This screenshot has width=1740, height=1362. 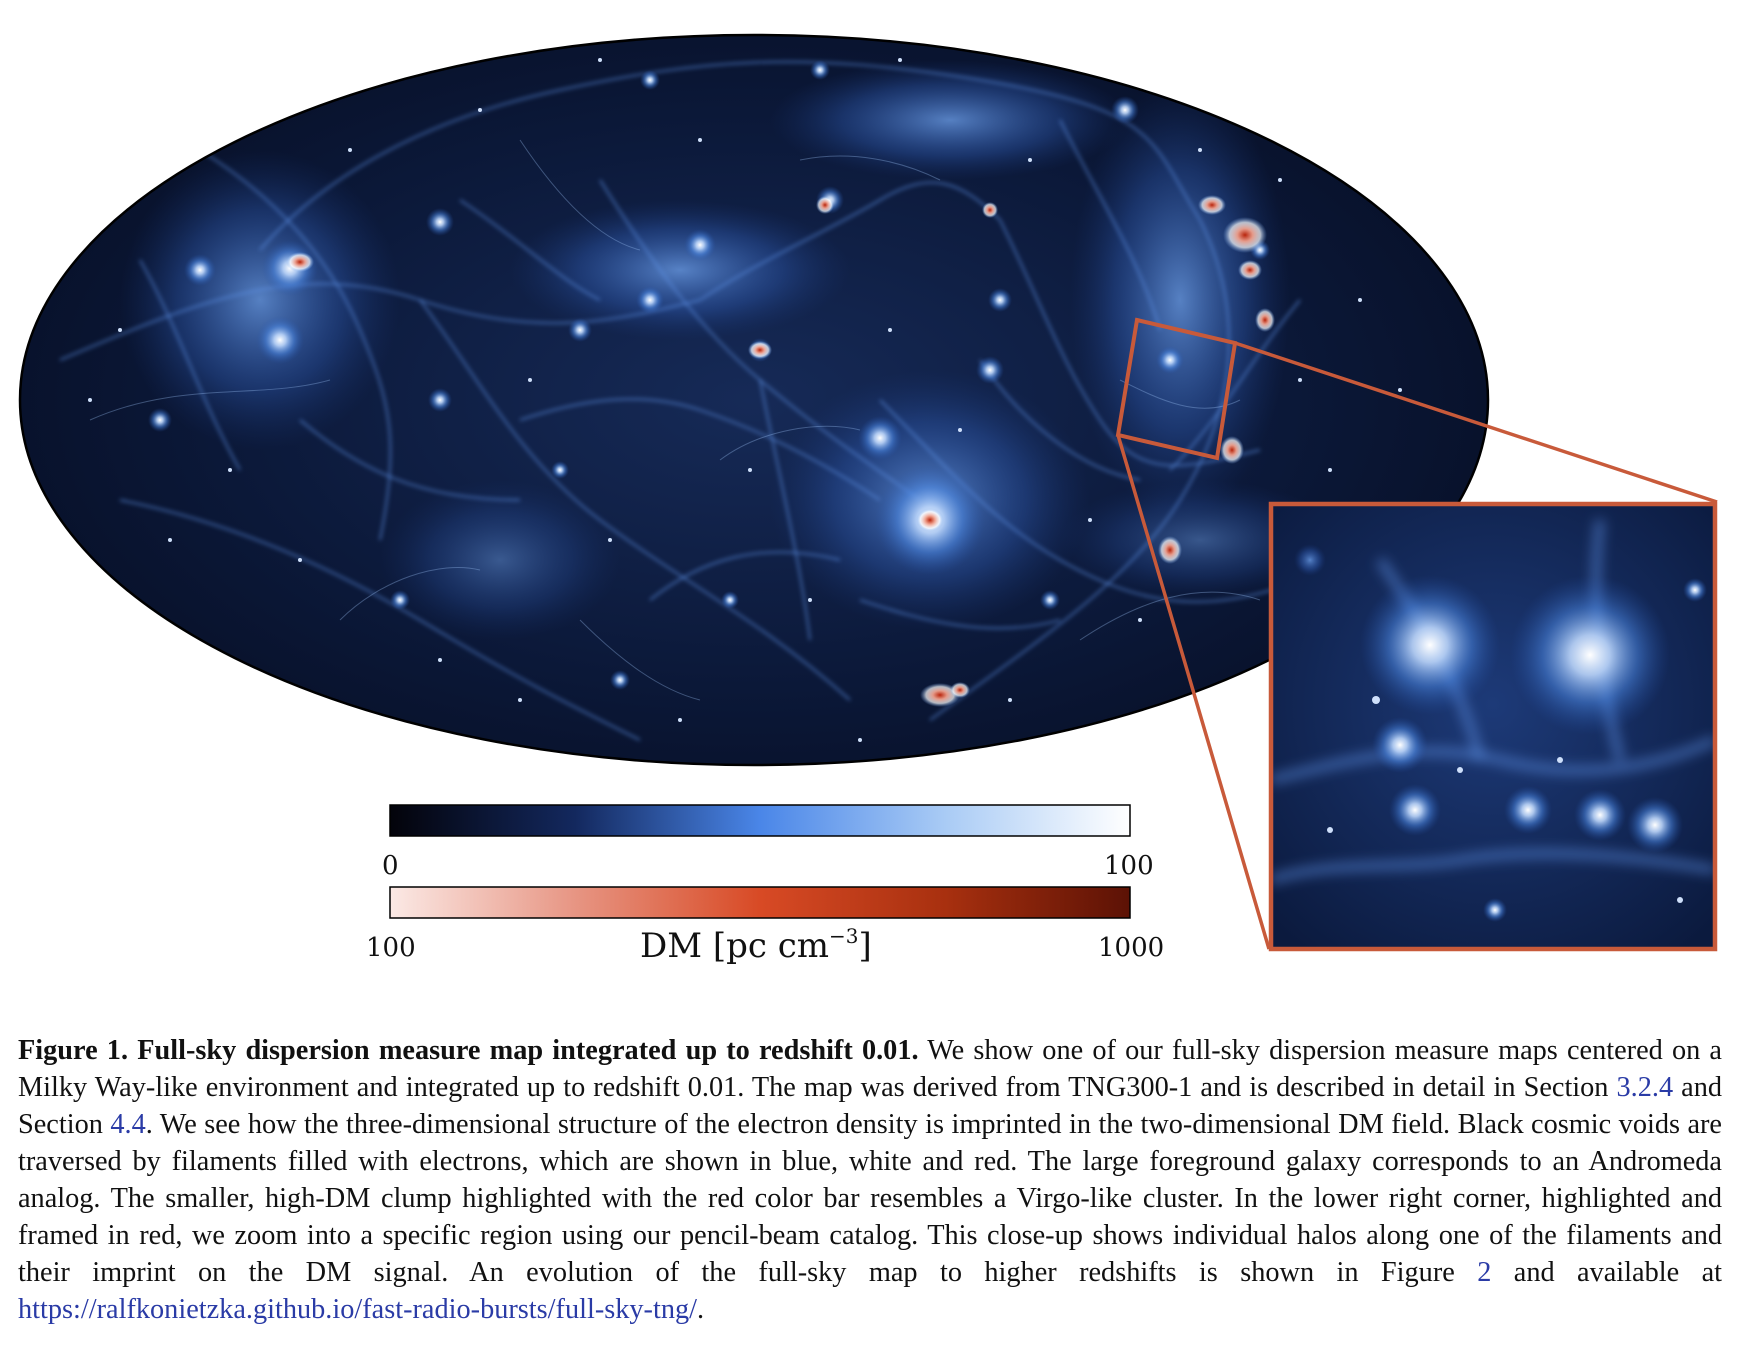 I want to click on colorbar-axis-label: DM [pc cm−3], so click(x=756, y=945).